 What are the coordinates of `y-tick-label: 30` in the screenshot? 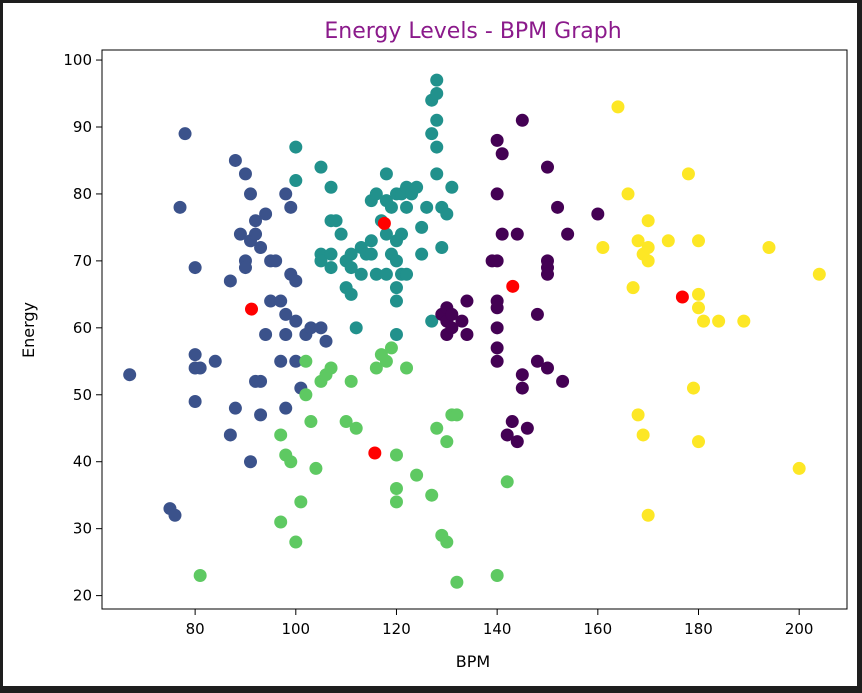 It's located at (82, 529).